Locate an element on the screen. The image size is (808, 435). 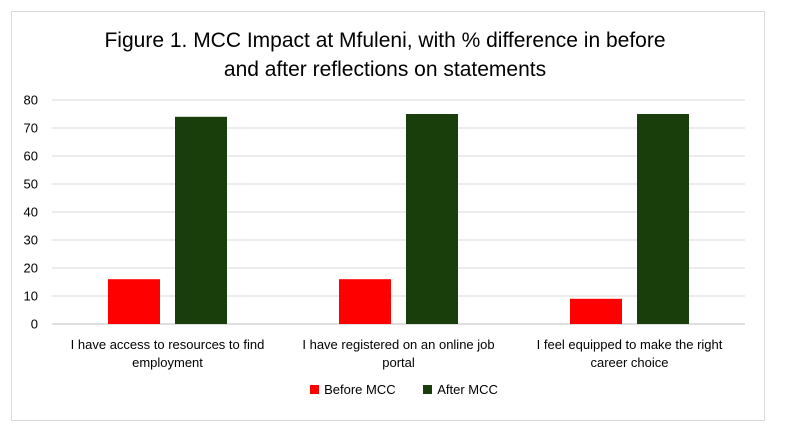
y-tick-label: 20 is located at coordinates (31, 268).